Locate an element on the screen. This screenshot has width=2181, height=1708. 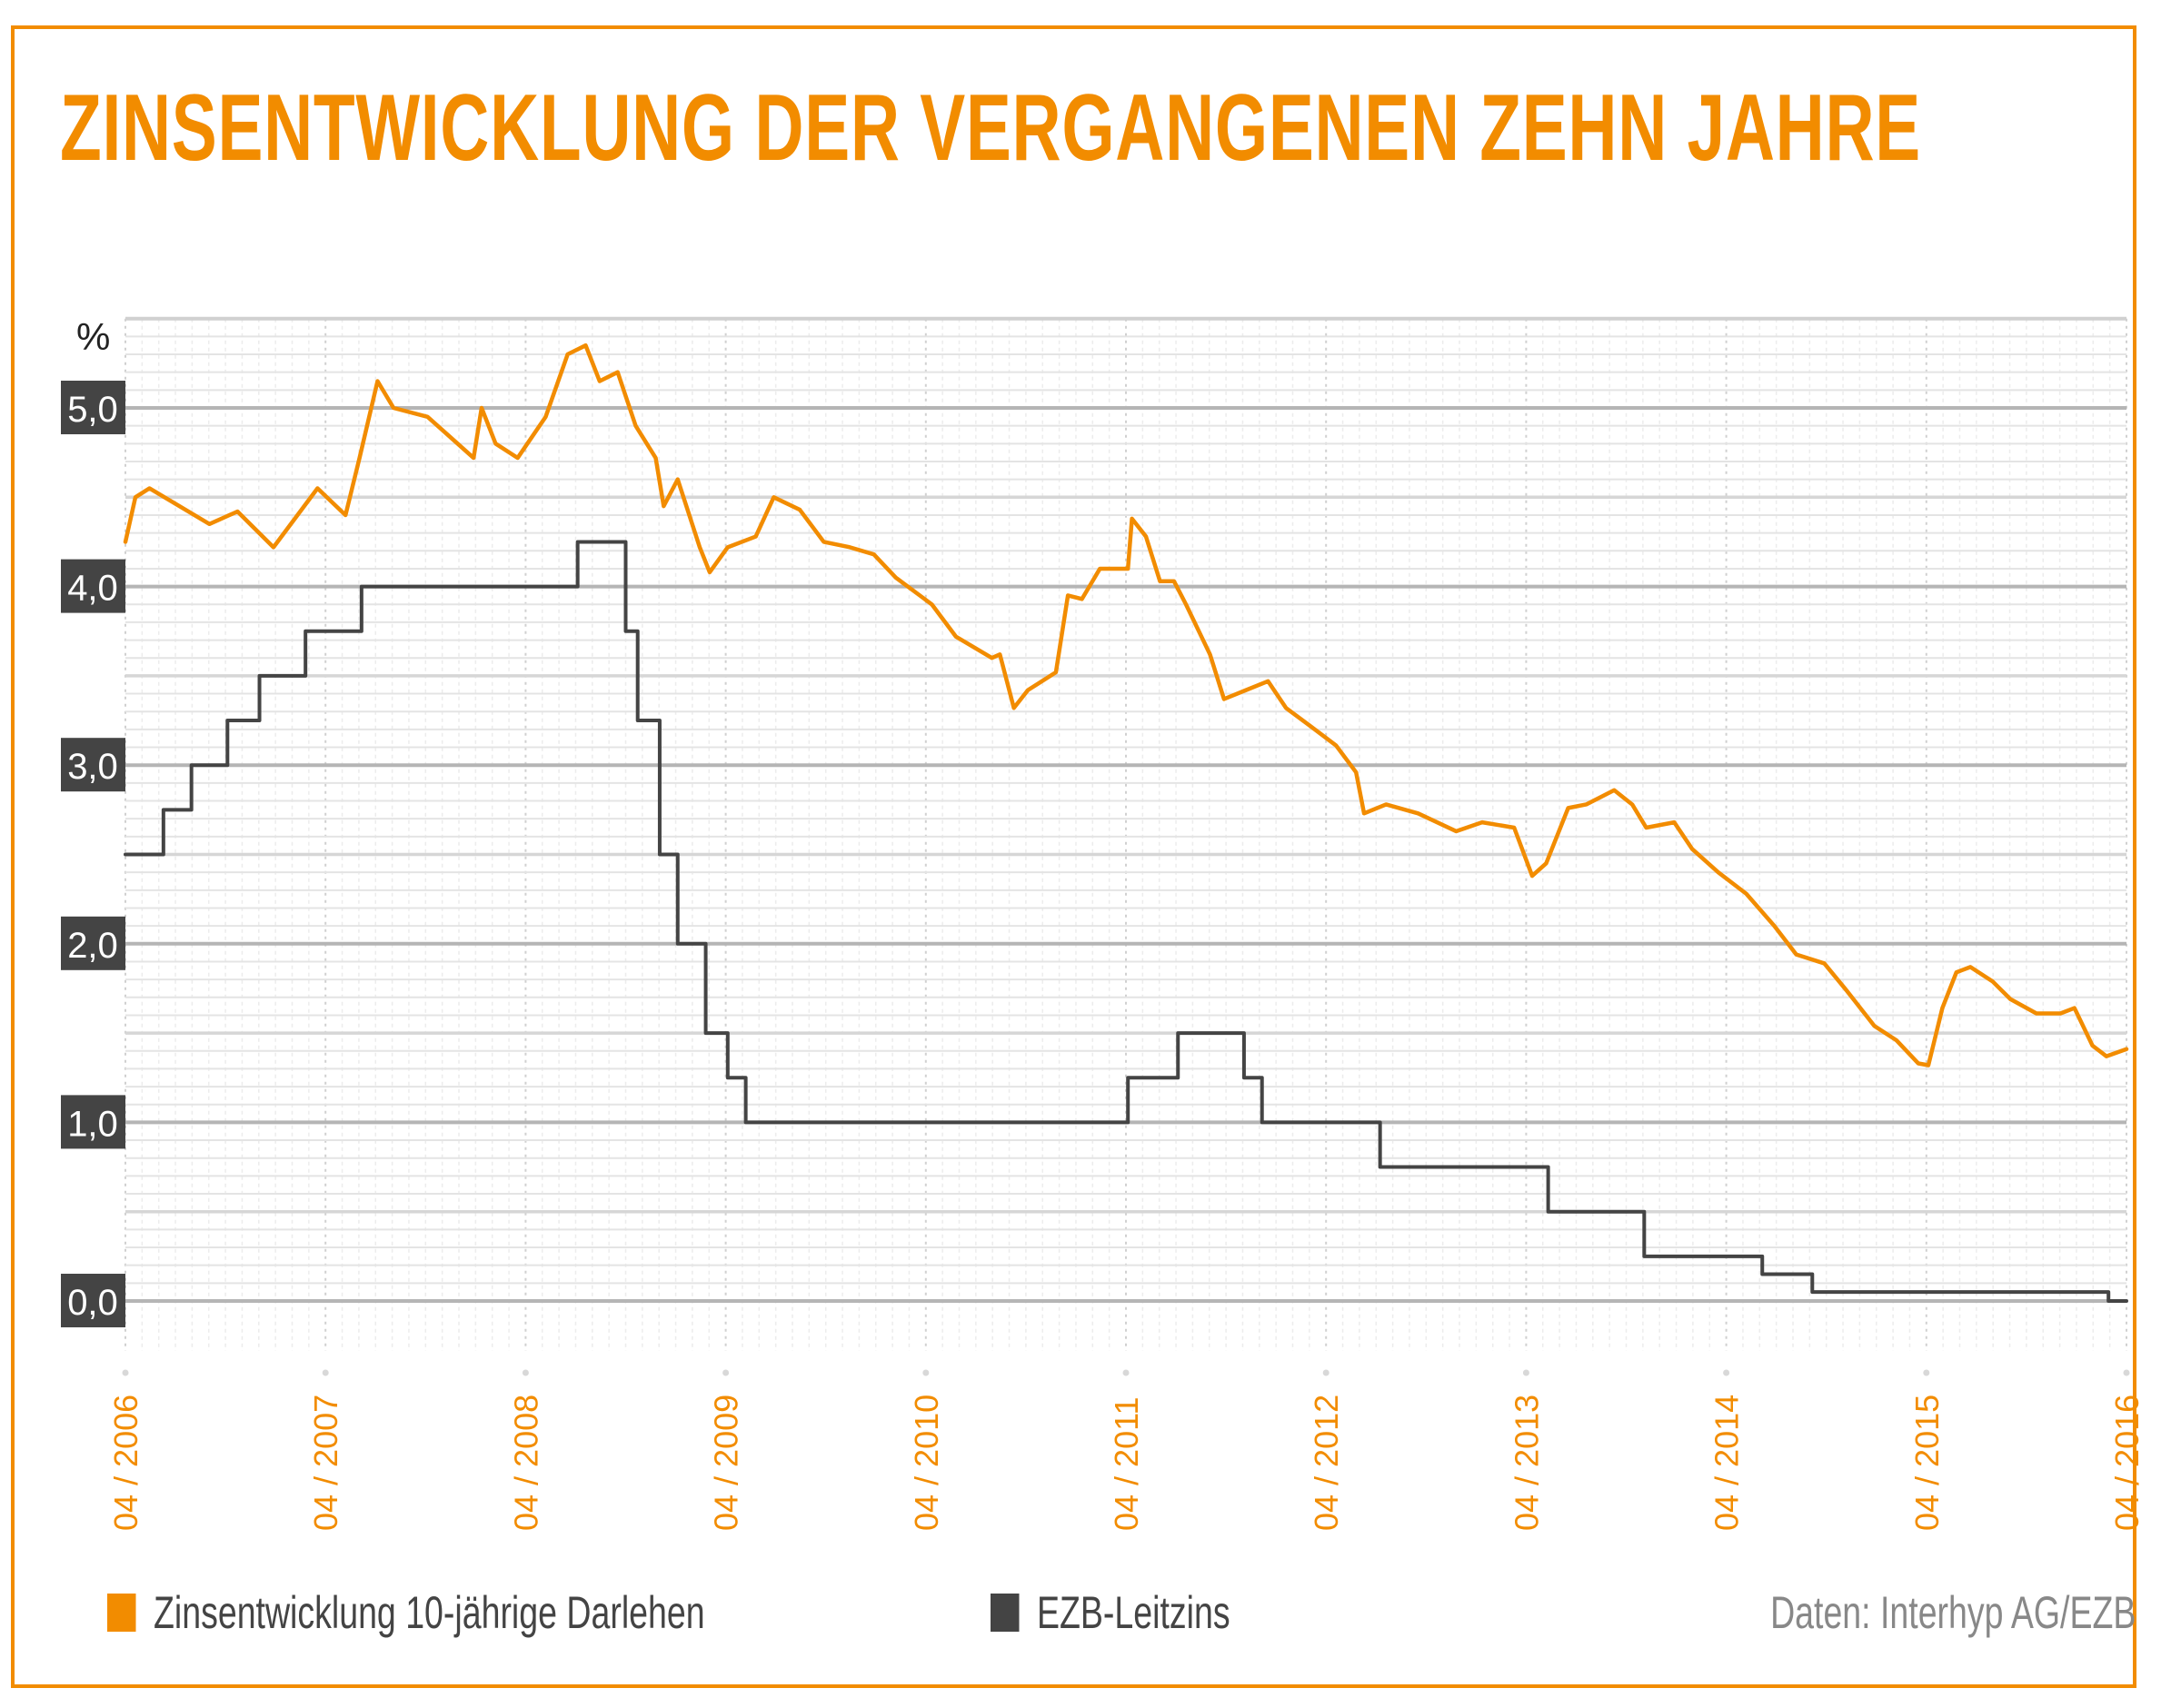
legend-swatch-dark is located at coordinates (1005, 1613).